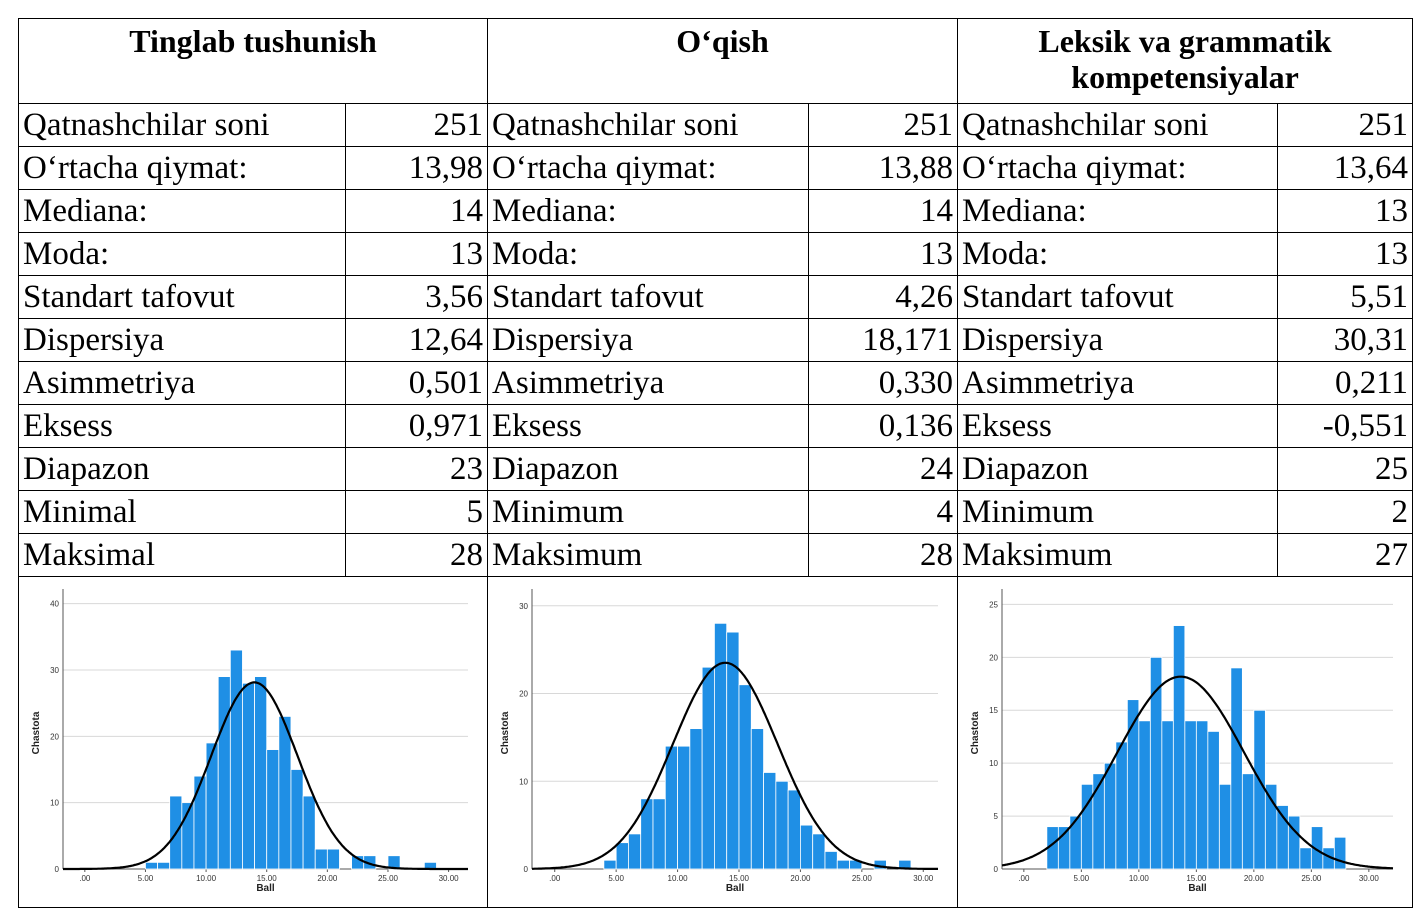 The image size is (1416, 916). I want to click on cell-value: 4, so click(883, 512).